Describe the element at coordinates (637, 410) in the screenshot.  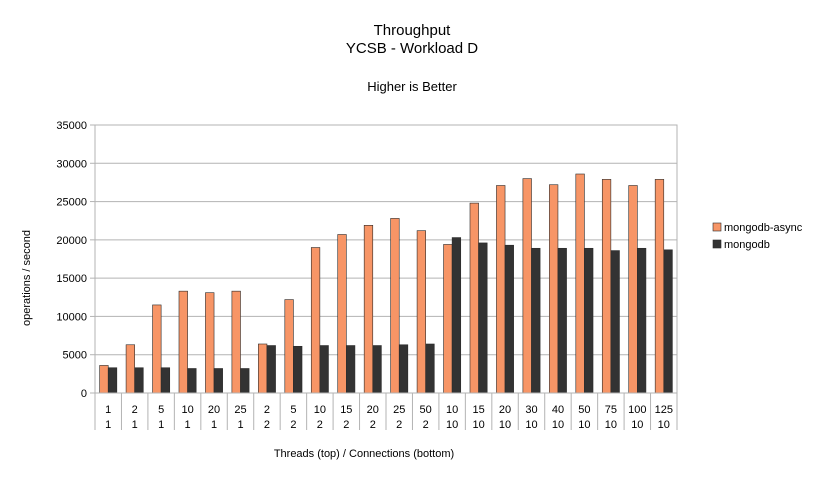
I see `x-tick-label-top: 100` at that location.